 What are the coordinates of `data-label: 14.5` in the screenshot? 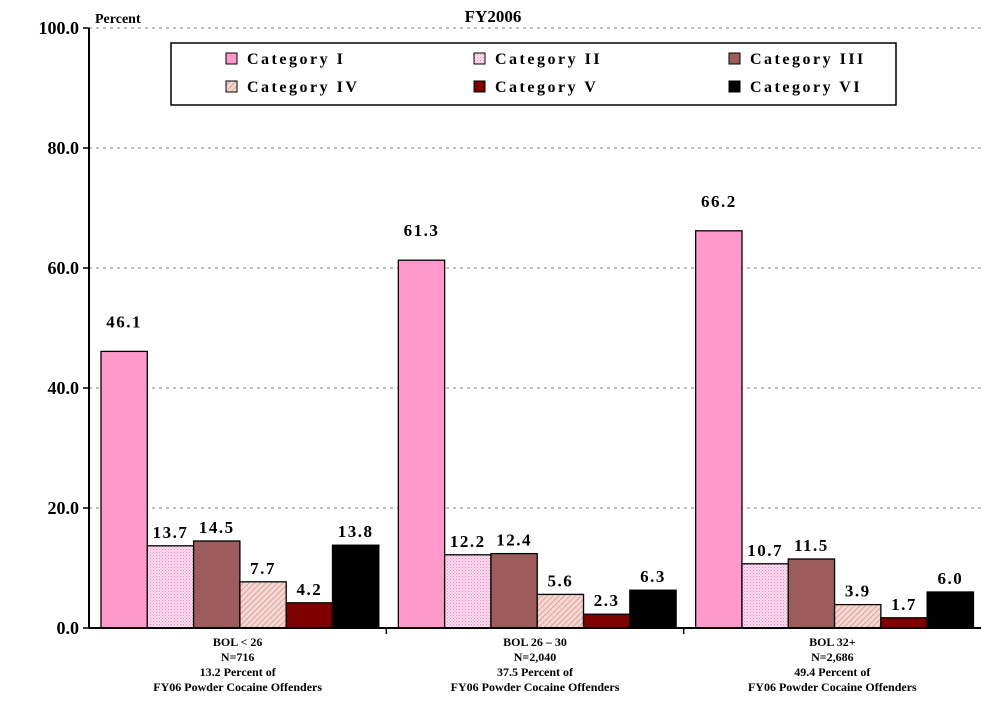 It's located at (217, 527).